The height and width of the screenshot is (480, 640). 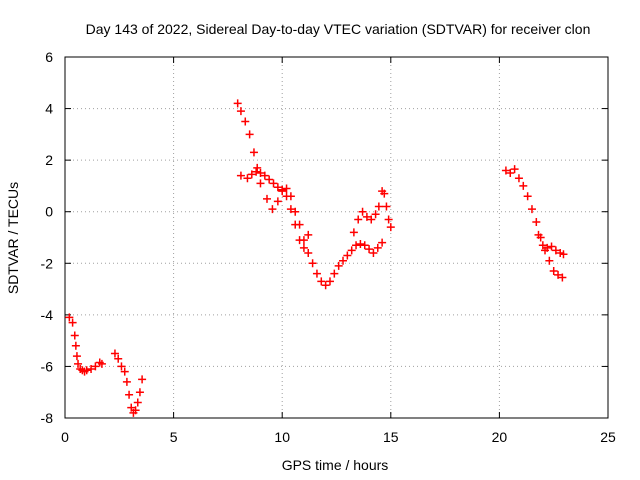 What do you see at coordinates (500, 437) in the screenshot?
I see `x-tick-label: 20` at bounding box center [500, 437].